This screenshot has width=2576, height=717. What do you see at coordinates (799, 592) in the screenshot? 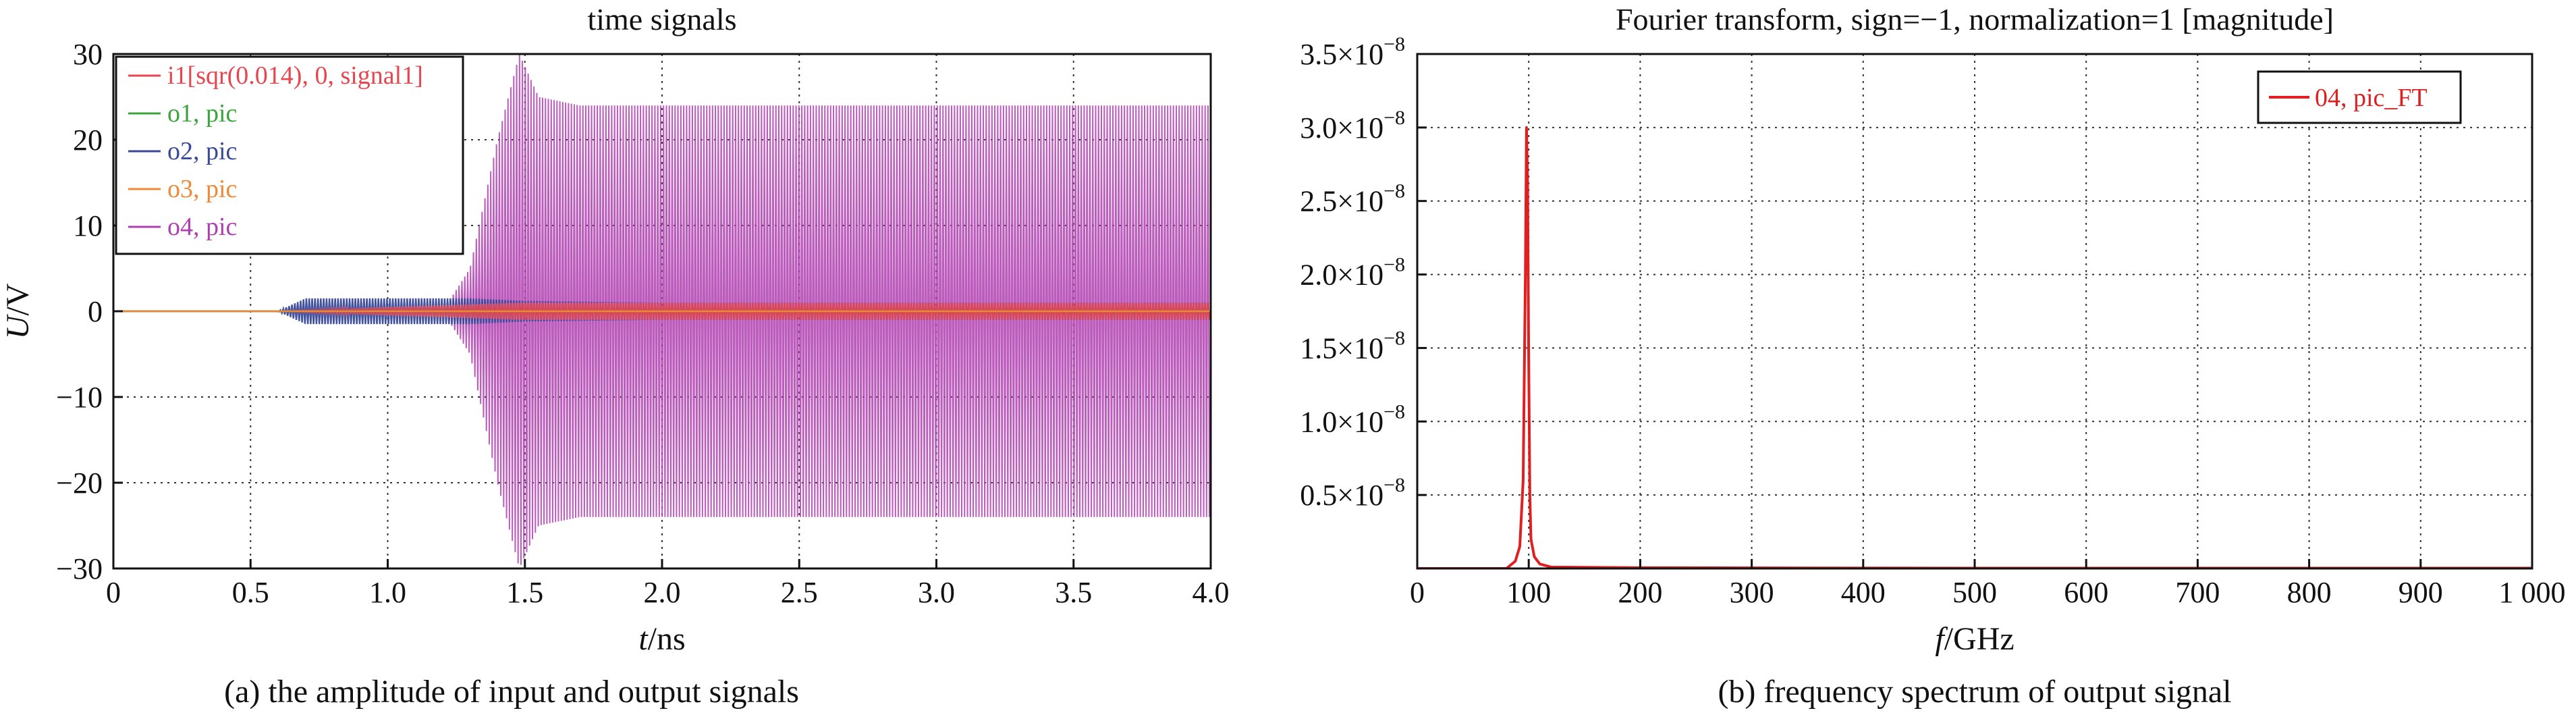
I see `panel-a-x-tick-label: 2.5` at bounding box center [799, 592].